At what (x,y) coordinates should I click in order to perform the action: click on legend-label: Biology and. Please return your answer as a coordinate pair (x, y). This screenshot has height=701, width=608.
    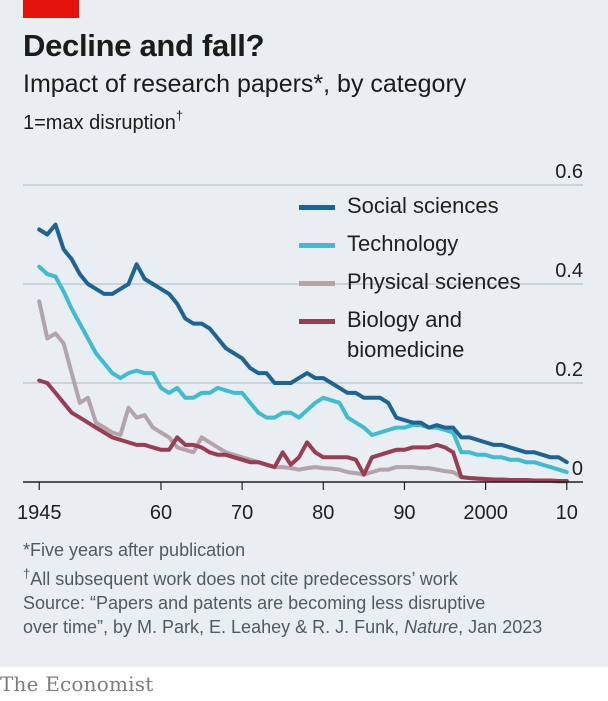
    Looking at the image, I should click on (404, 319).